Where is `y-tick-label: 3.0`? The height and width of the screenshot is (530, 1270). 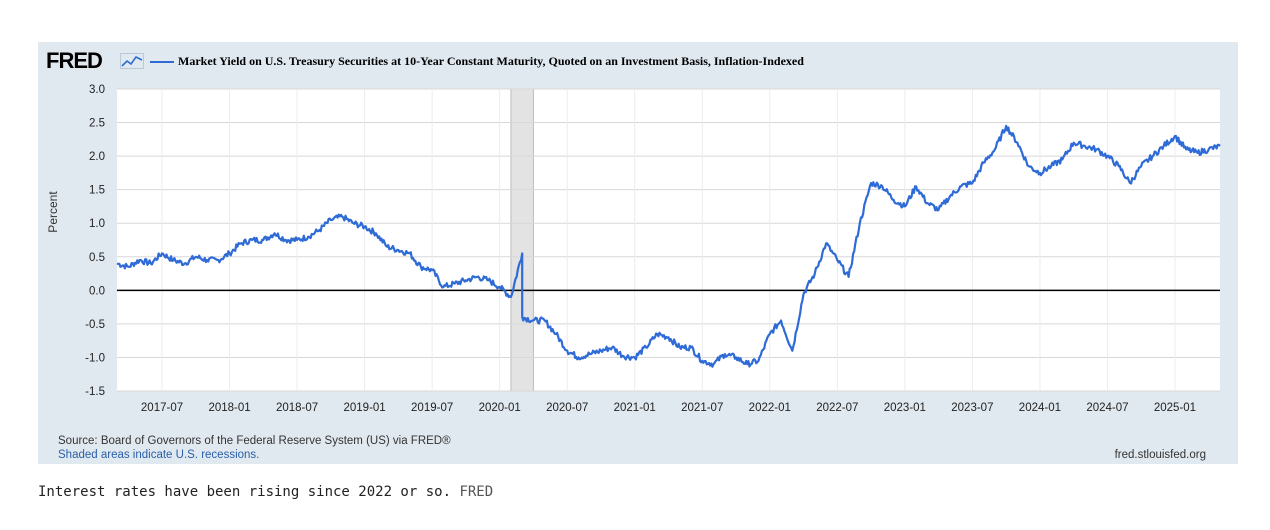
y-tick-label: 3.0 is located at coordinates (97, 90).